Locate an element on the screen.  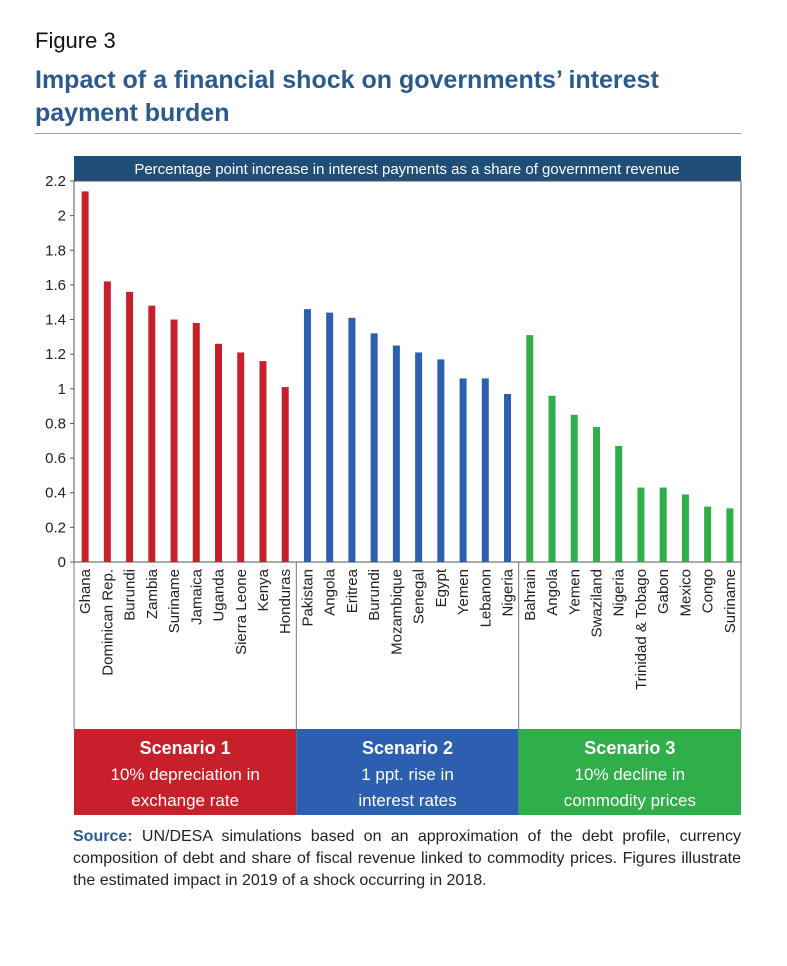
scenario-description: commodity prices is located at coordinates (630, 800).